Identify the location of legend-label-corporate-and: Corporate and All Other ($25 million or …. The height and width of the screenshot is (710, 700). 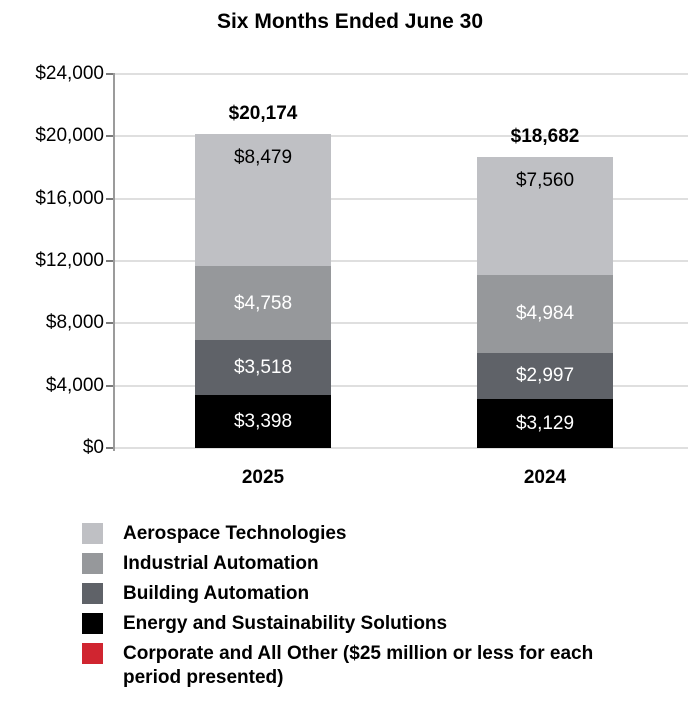
(358, 665).